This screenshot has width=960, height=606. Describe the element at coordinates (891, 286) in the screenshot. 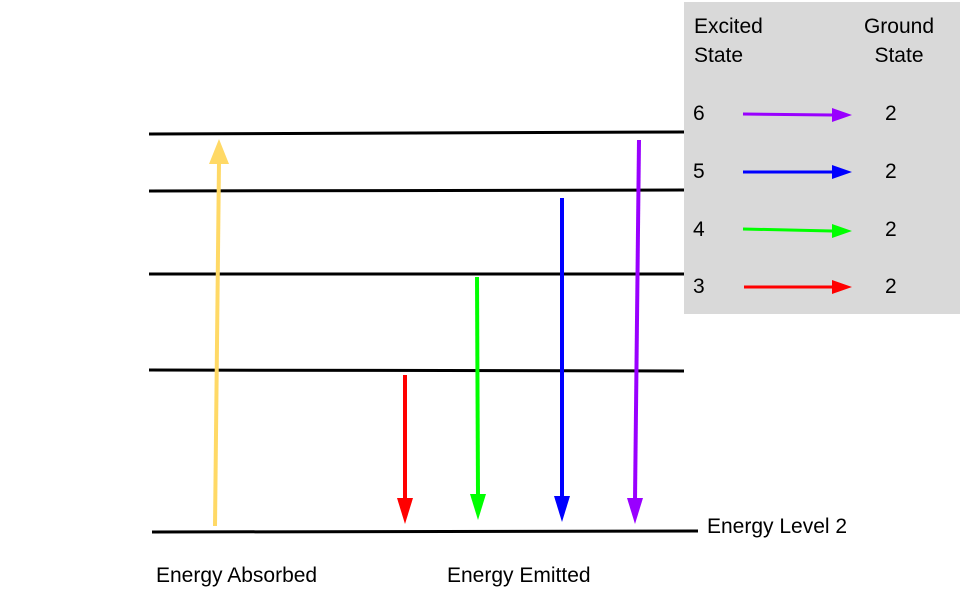

I see `legend-ground-3: 2` at that location.